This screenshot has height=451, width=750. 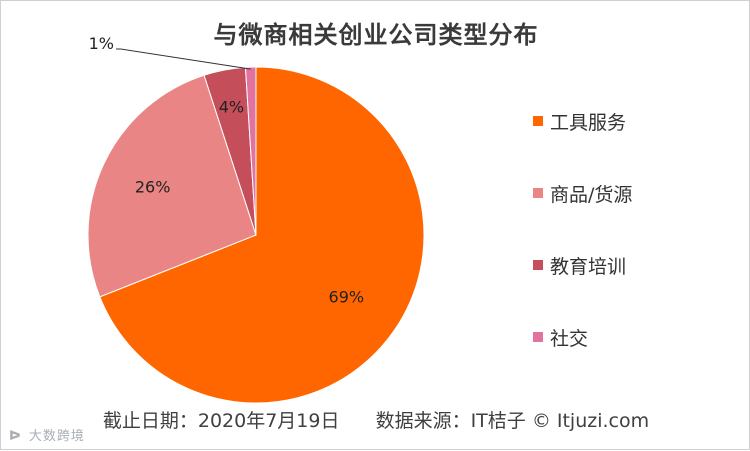 I want to click on watermark-logo-icon: ᐅ, so click(x=15, y=436).